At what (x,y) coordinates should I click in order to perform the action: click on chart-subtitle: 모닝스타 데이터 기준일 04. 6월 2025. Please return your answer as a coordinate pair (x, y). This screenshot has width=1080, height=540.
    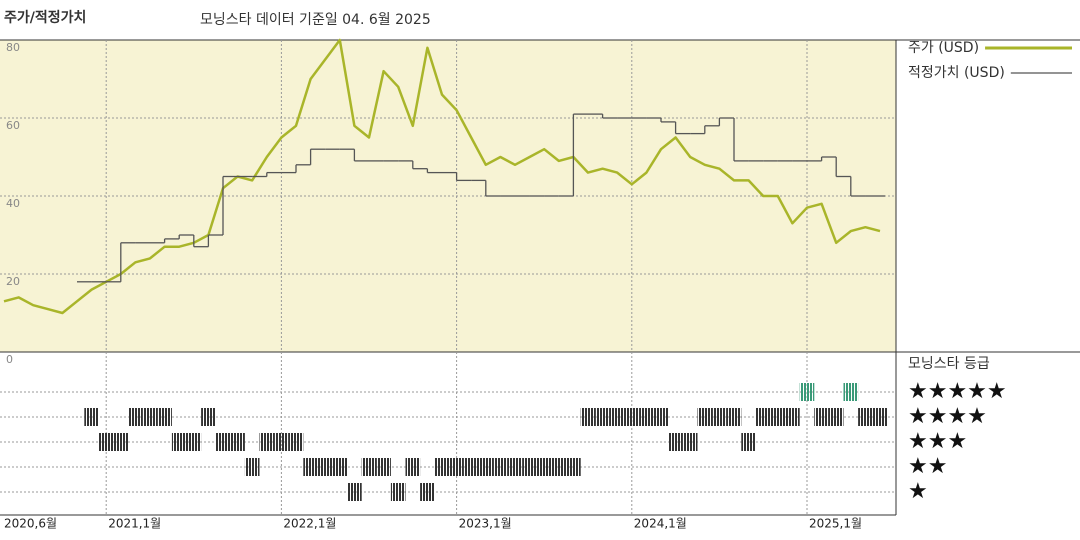
    Looking at the image, I should click on (315, 20).